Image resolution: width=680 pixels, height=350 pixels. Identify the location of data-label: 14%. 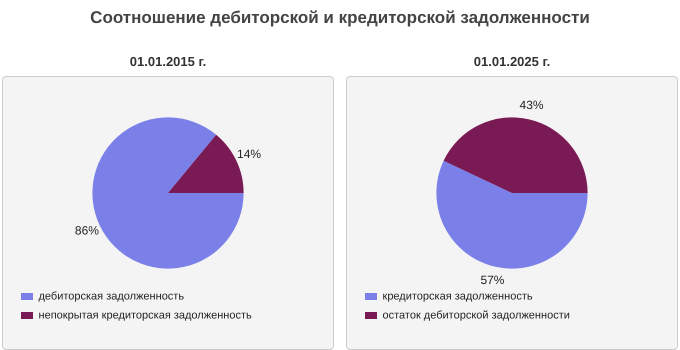
(249, 154).